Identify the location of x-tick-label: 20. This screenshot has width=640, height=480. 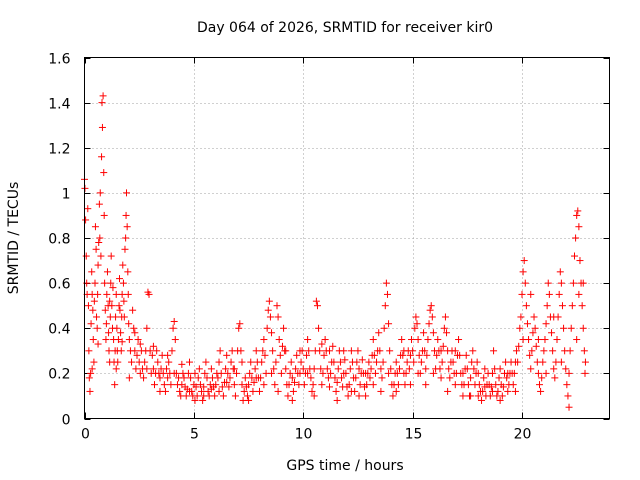
(523, 435).